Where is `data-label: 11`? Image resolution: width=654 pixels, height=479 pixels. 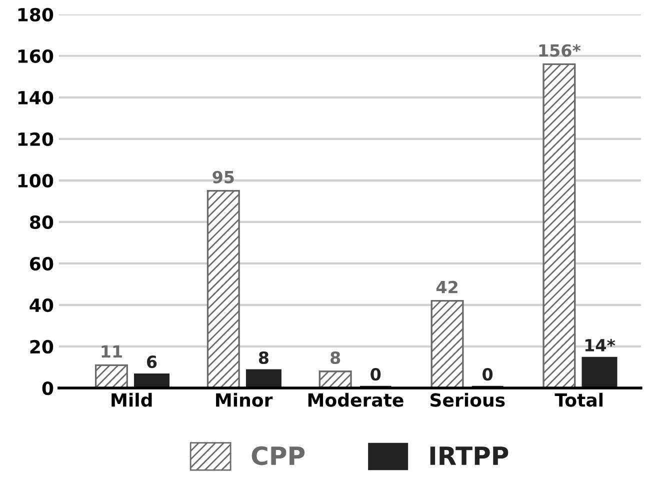
data-label: 11 is located at coordinates (112, 351).